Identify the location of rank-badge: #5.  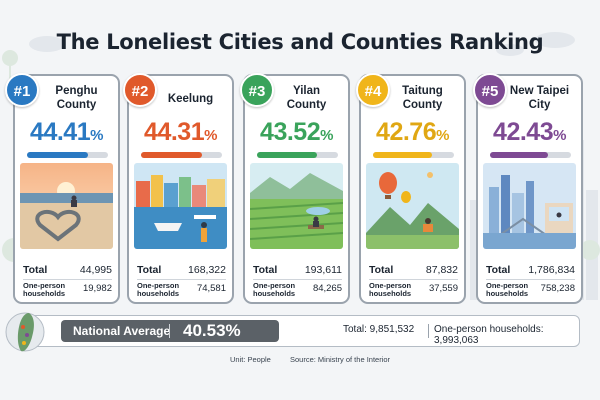
(490, 90).